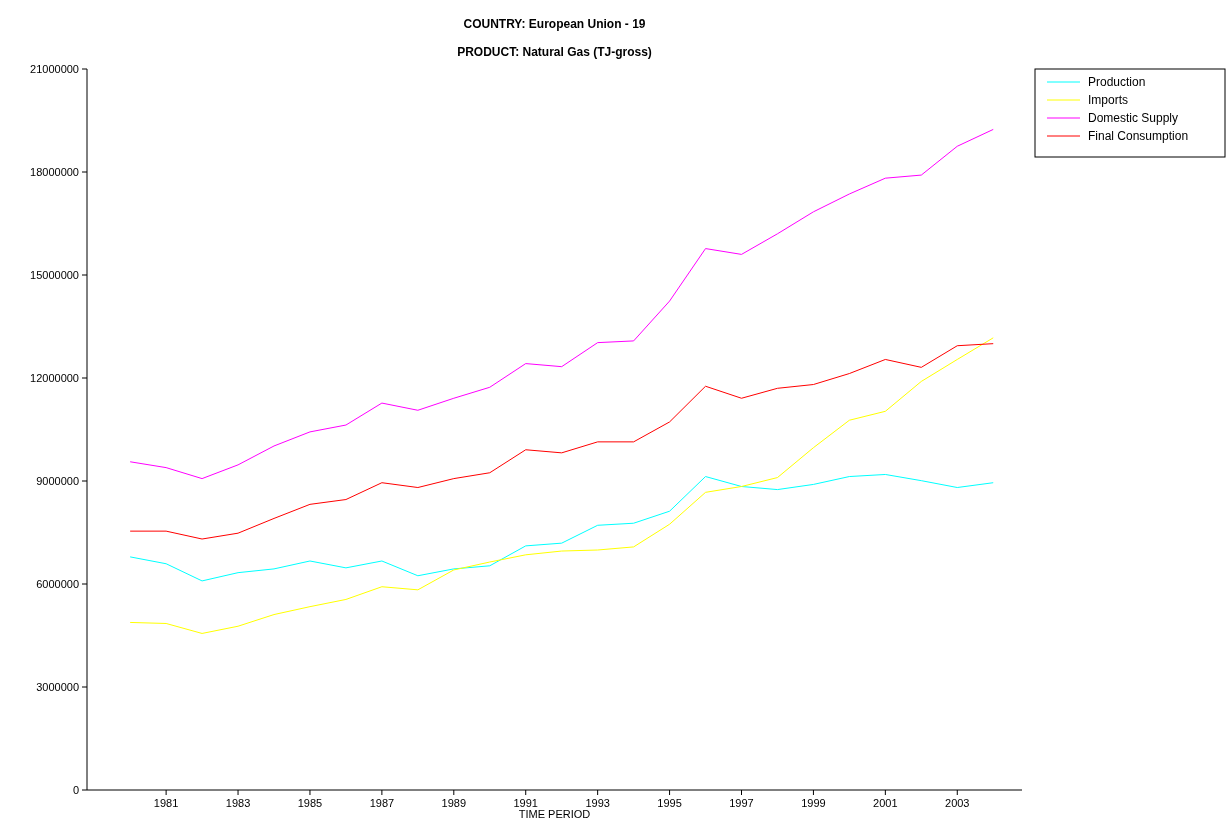 The image size is (1231, 825). Describe the element at coordinates (885, 803) in the screenshot. I see `x-tick-label: 2001` at that location.